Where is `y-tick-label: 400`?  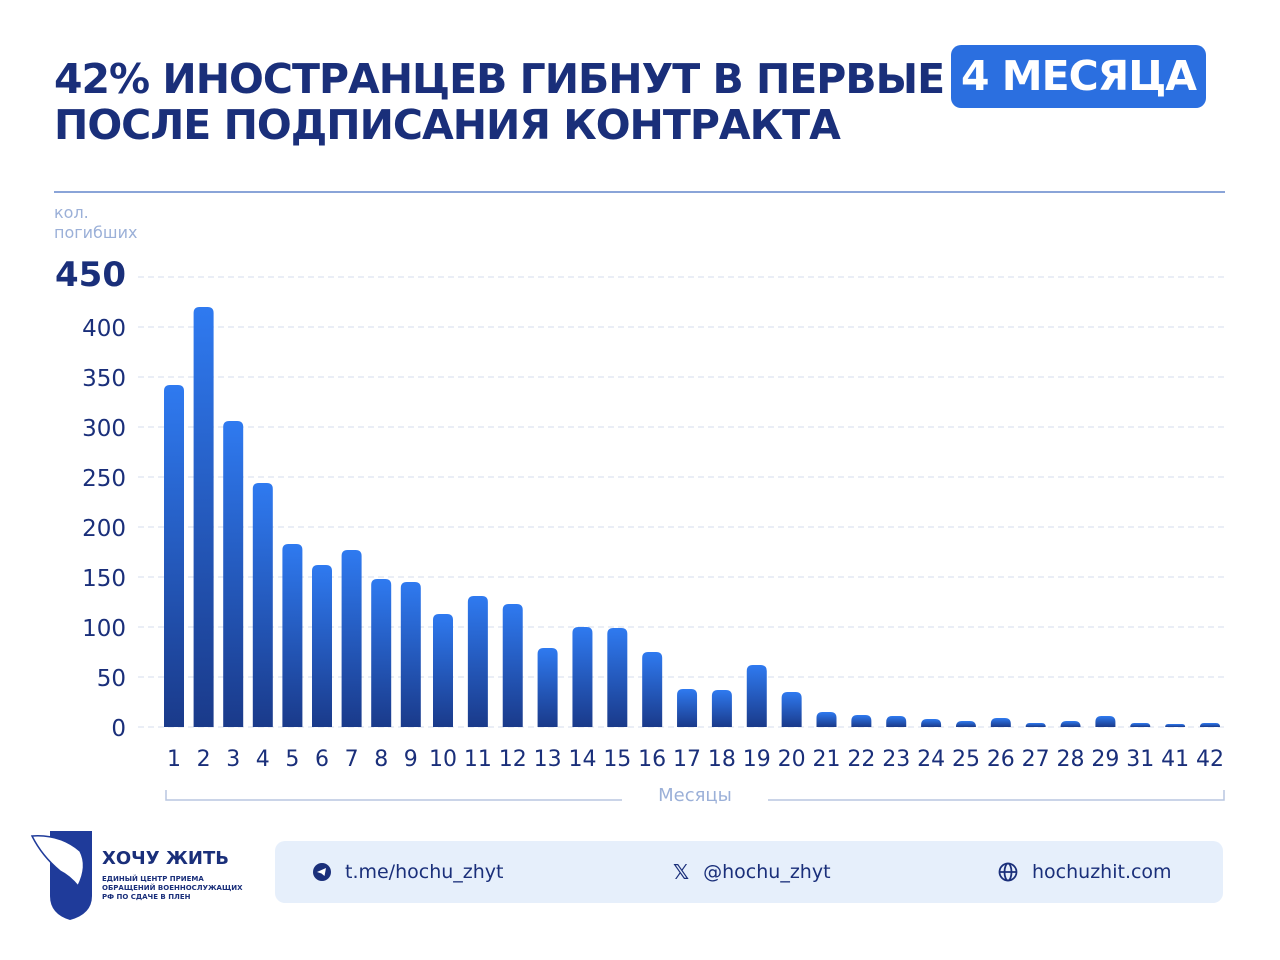
y-tick-label: 400 is located at coordinates (104, 329).